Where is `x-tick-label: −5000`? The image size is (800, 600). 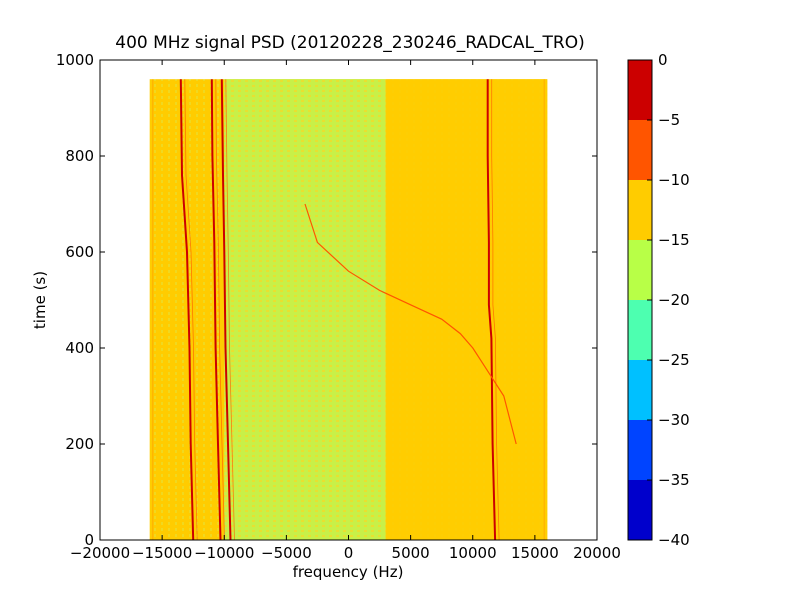 x-tick-label: −5000 is located at coordinates (286, 553).